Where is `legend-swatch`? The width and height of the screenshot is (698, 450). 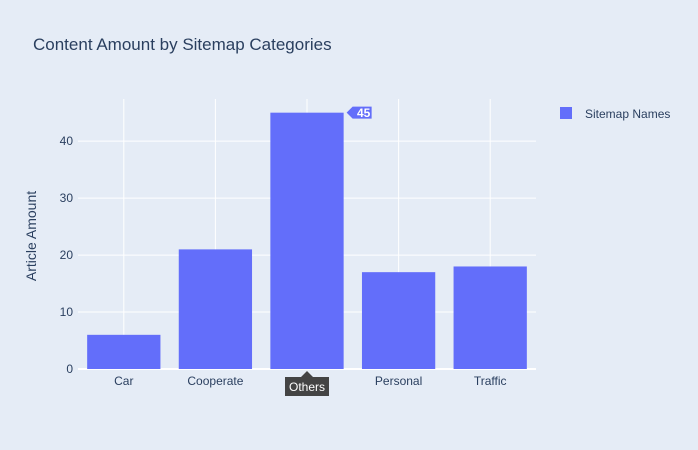
legend-swatch is located at coordinates (566, 113).